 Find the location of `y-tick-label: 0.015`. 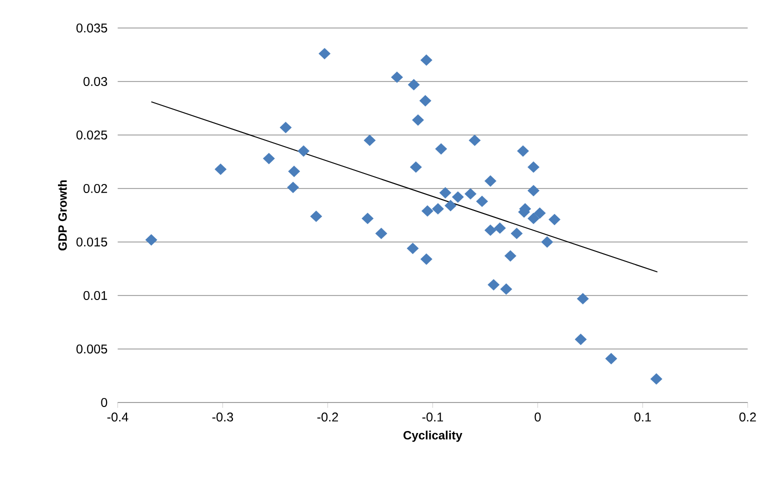

y-tick-label: 0.015 is located at coordinates (92, 242).